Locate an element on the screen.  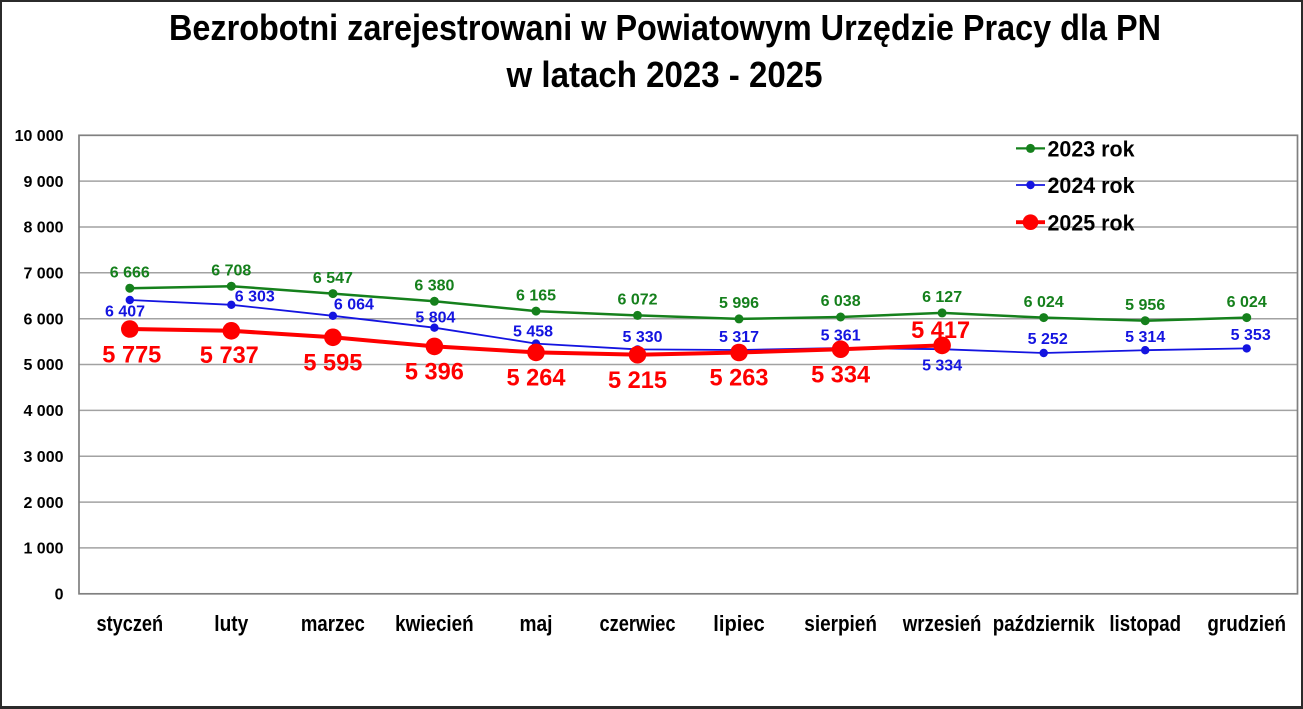
svg-text: 10 000 is located at coordinates (39, 136).